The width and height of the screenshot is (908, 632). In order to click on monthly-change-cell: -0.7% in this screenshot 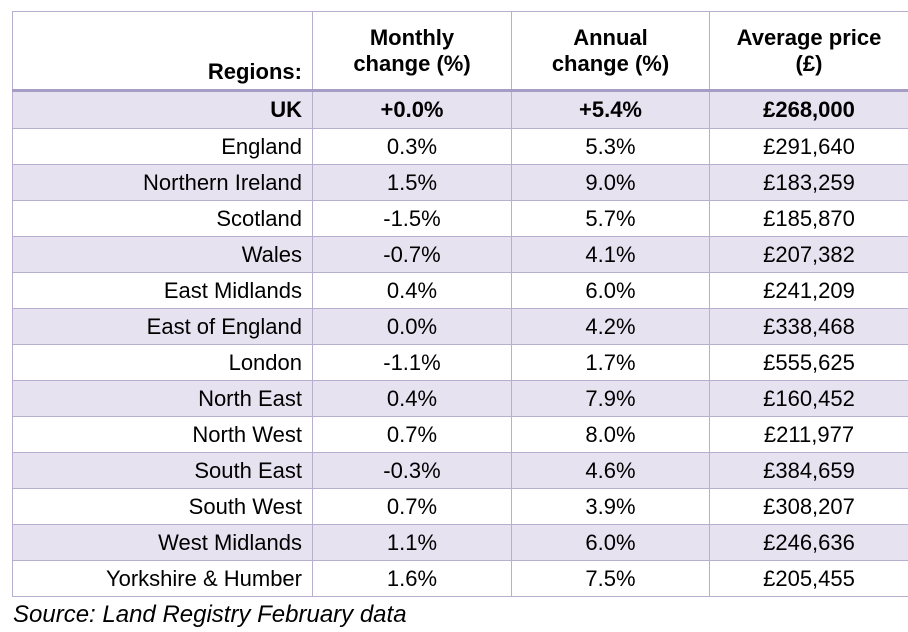, I will do `click(412, 254)`.